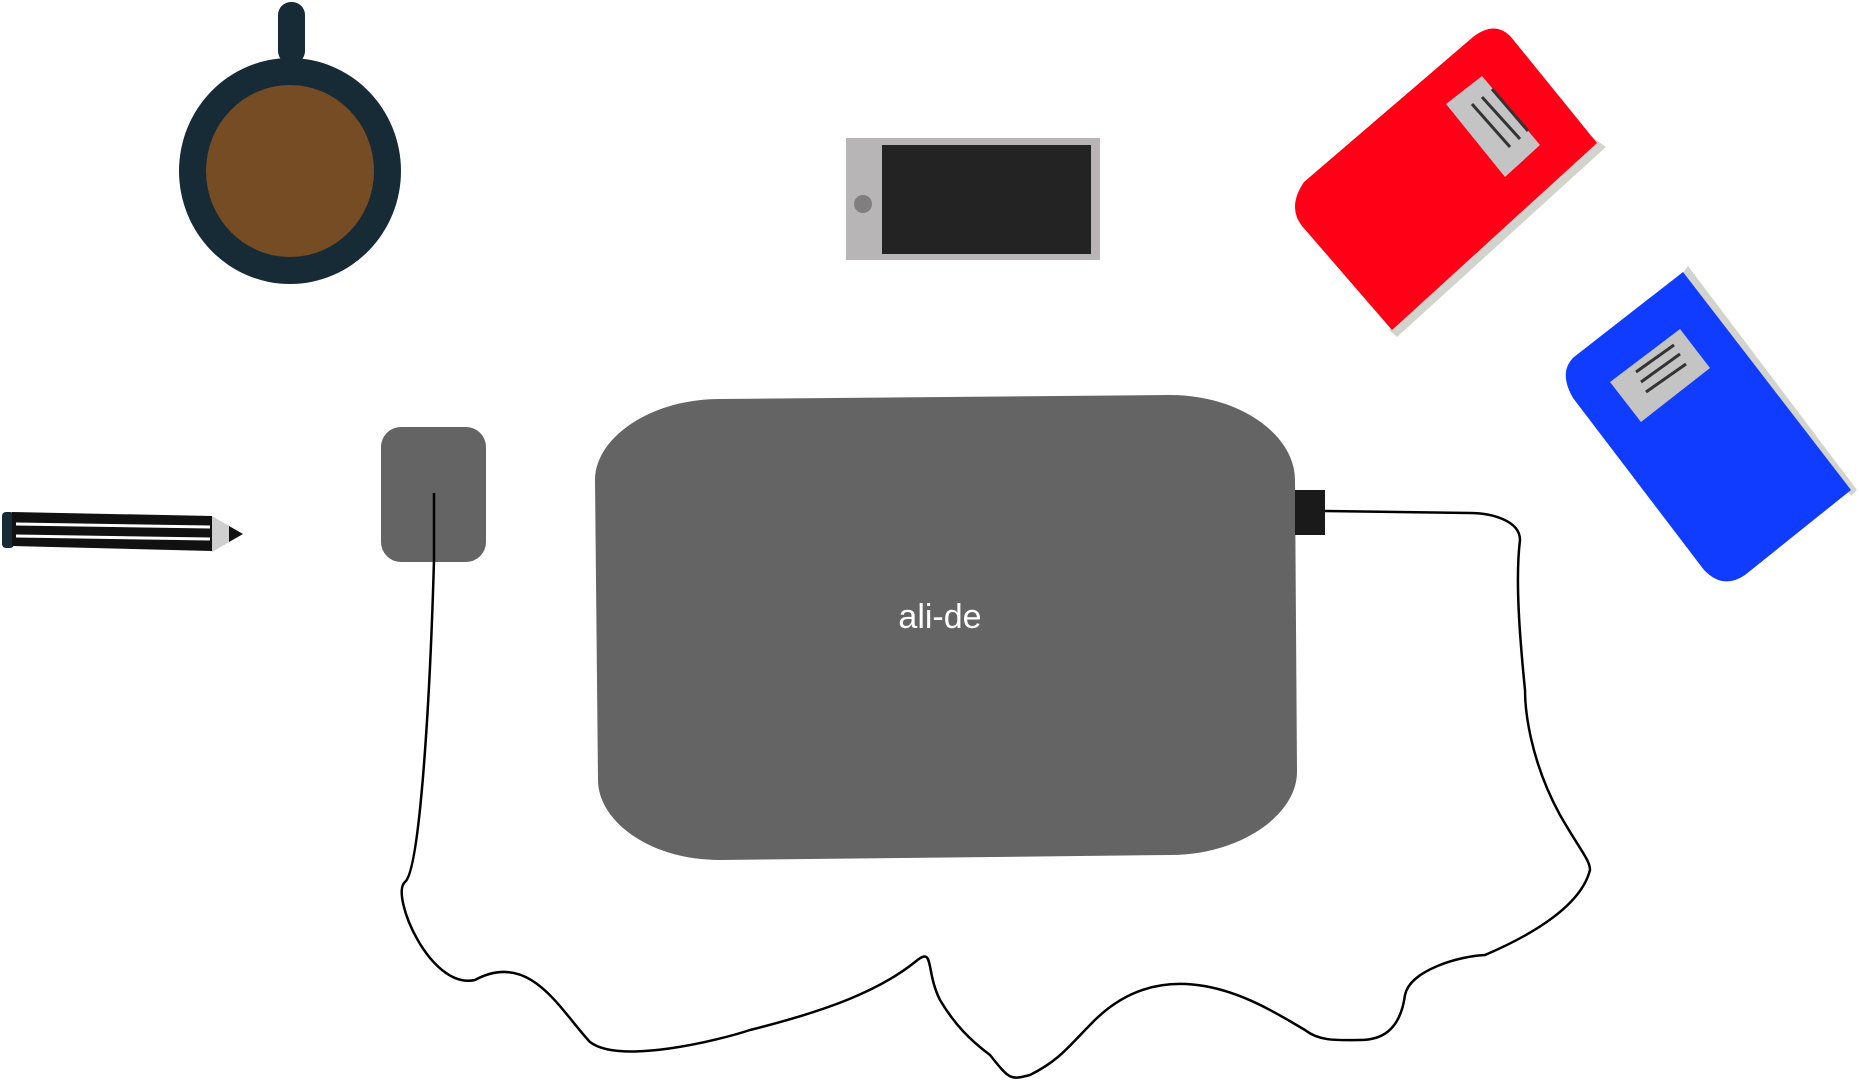 The width and height of the screenshot is (1859, 1080). What do you see at coordinates (291, 33) in the screenshot?
I see `cup-handle` at bounding box center [291, 33].